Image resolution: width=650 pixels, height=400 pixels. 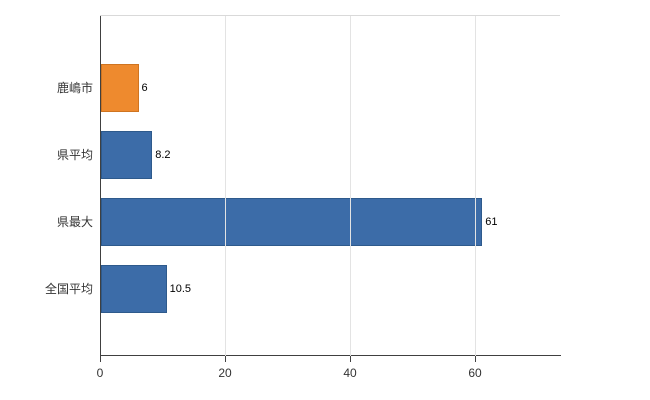 I want to click on bar-row: 県平均 8.2, so click(x=308, y=155).